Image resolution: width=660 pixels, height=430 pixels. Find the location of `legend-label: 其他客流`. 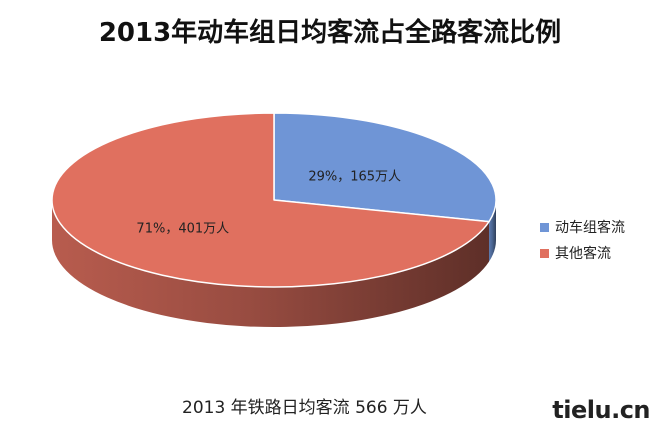

legend-label: 其他客流 is located at coordinates (583, 254).